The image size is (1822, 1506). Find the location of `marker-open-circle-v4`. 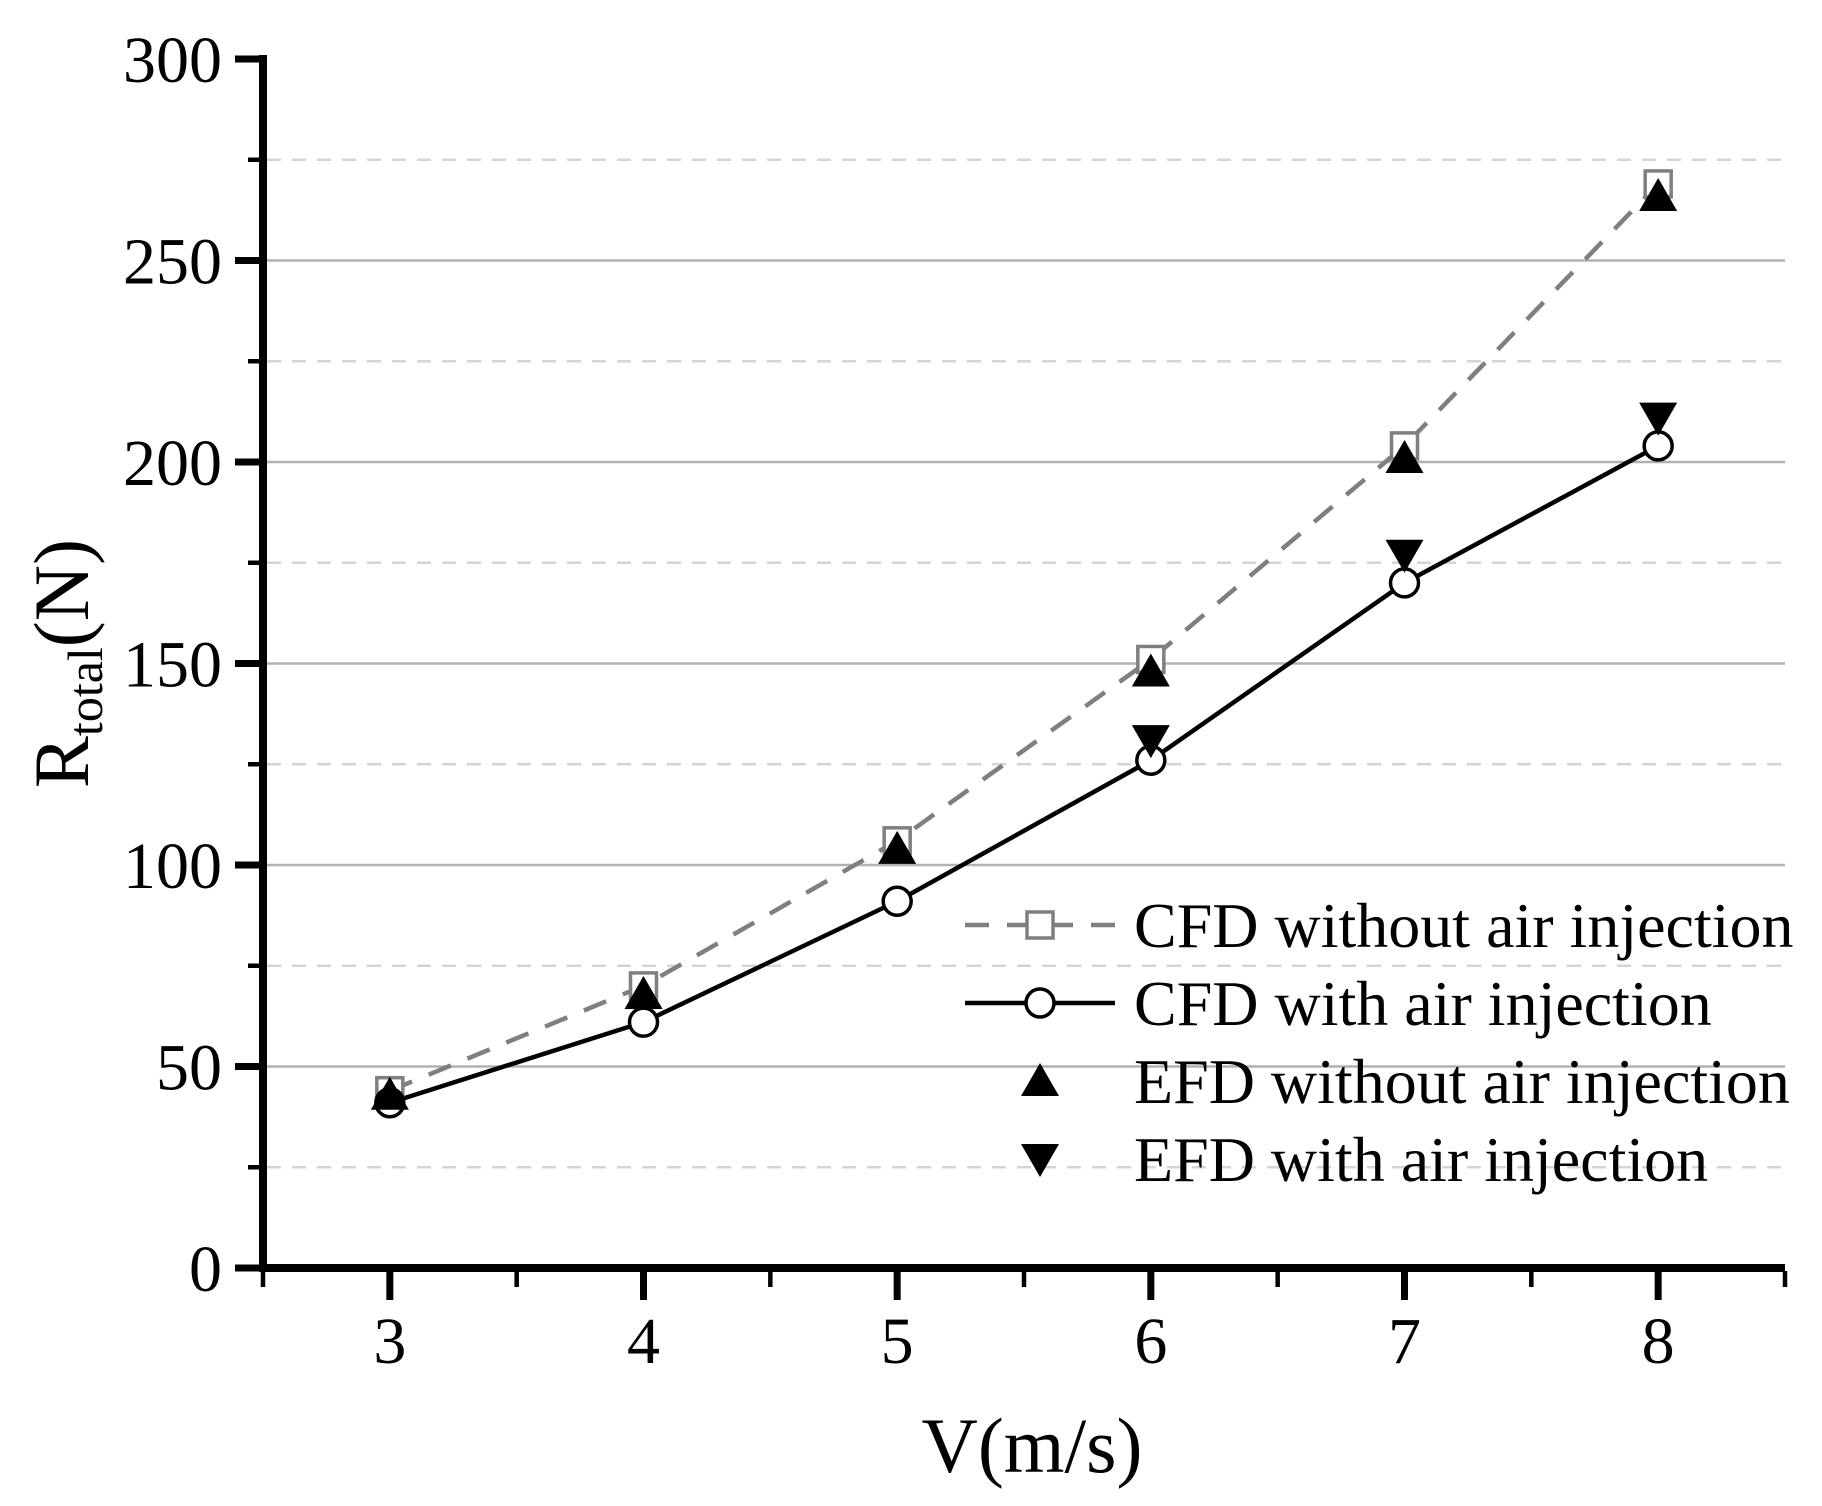

marker-open-circle-v4 is located at coordinates (643, 1022).